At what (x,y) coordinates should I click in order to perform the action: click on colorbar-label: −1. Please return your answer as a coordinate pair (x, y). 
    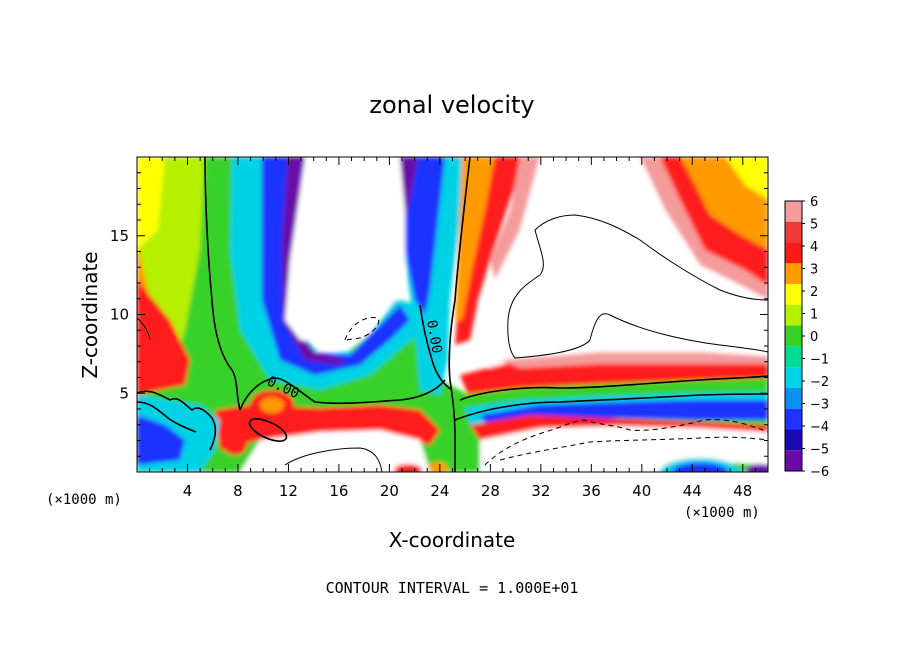
    Looking at the image, I should click on (819, 360).